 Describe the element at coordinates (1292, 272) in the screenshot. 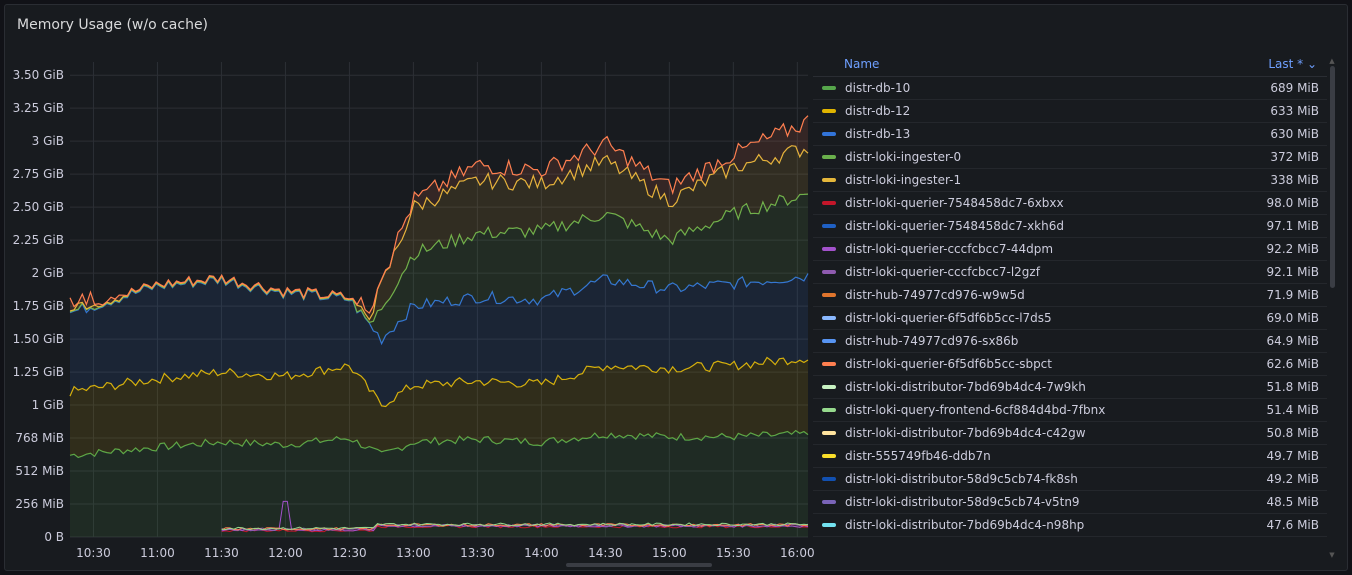

I see `legend-last-value: 92.1 MiB` at that location.